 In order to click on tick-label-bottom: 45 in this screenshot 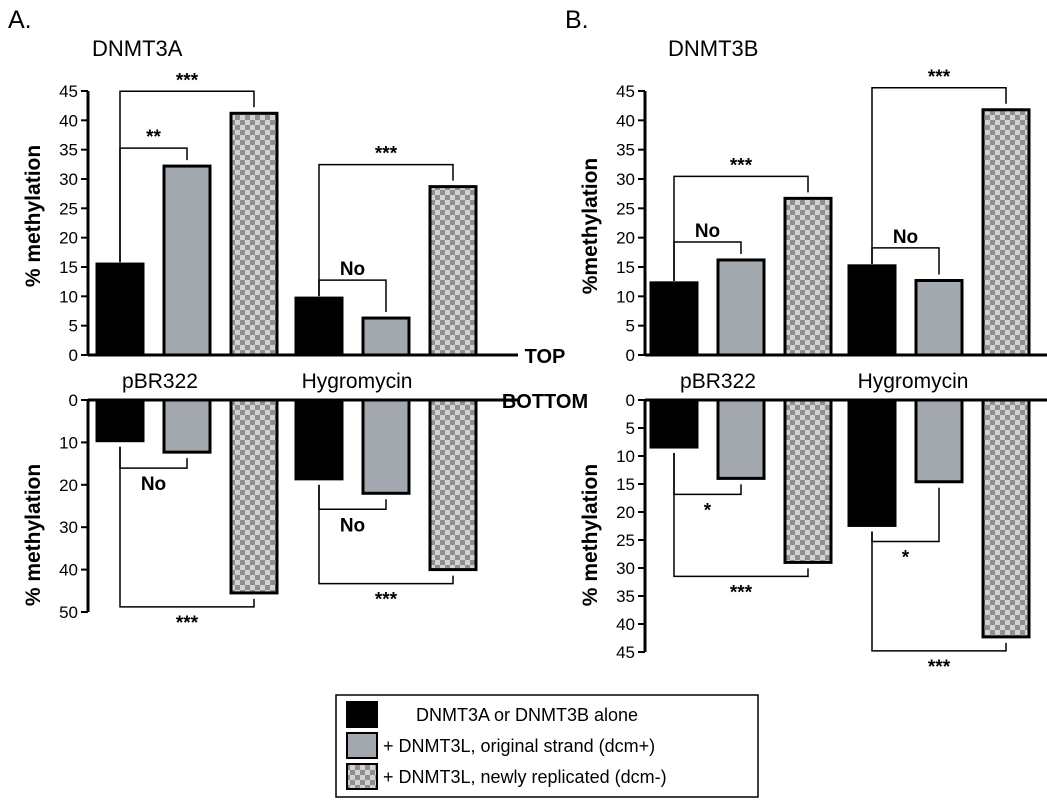, I will do `click(625, 652)`.